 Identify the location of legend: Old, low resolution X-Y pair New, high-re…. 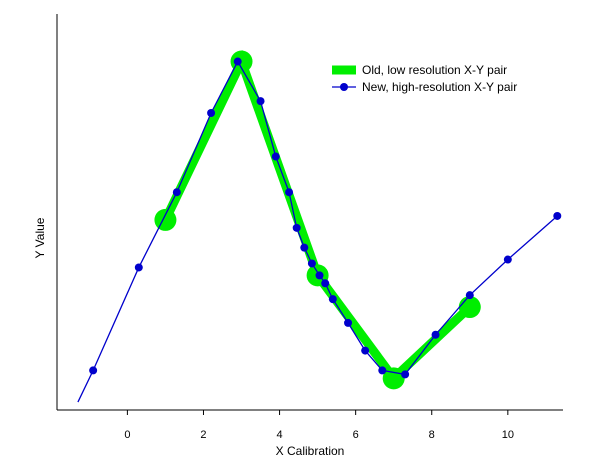
(424, 78).